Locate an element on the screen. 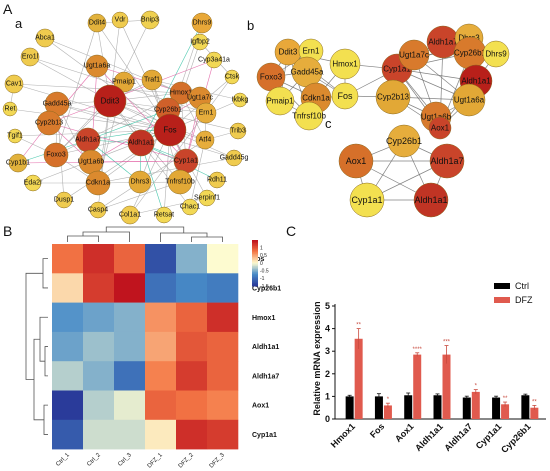 The height and width of the screenshot is (471, 550). network-c-node-label-cyp1a1: Cyp1a1 is located at coordinates (366, 200).